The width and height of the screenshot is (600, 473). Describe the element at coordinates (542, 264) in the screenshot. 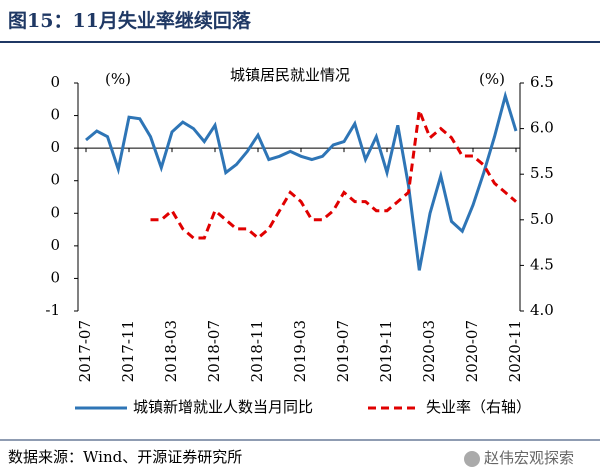

I see `y2-tick-label: 4.5` at that location.